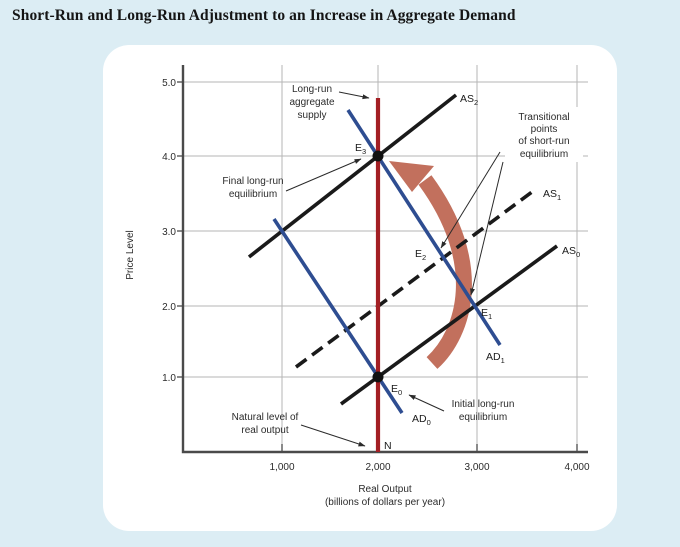 The height and width of the screenshot is (547, 680). I want to click on x-axis-title: Real Output, so click(385, 489).